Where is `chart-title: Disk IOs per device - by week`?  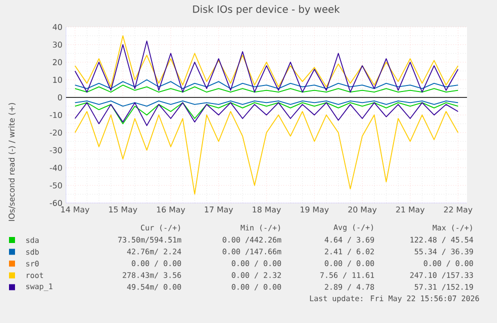
chart-title: Disk IOs per device - by week is located at coordinates (266, 10).